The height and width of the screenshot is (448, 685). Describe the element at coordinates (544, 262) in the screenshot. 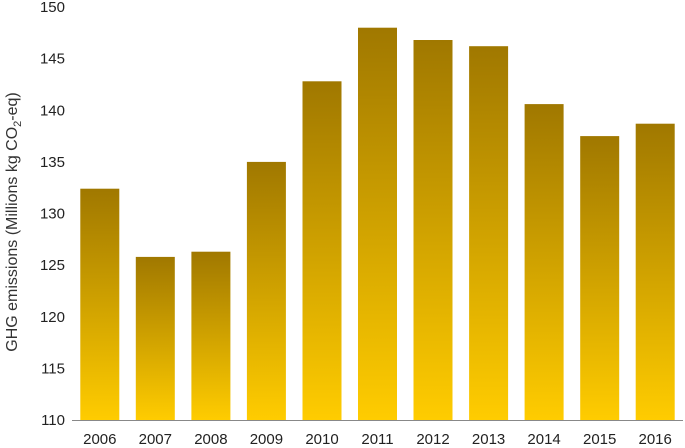

I see `bar-2014` at that location.